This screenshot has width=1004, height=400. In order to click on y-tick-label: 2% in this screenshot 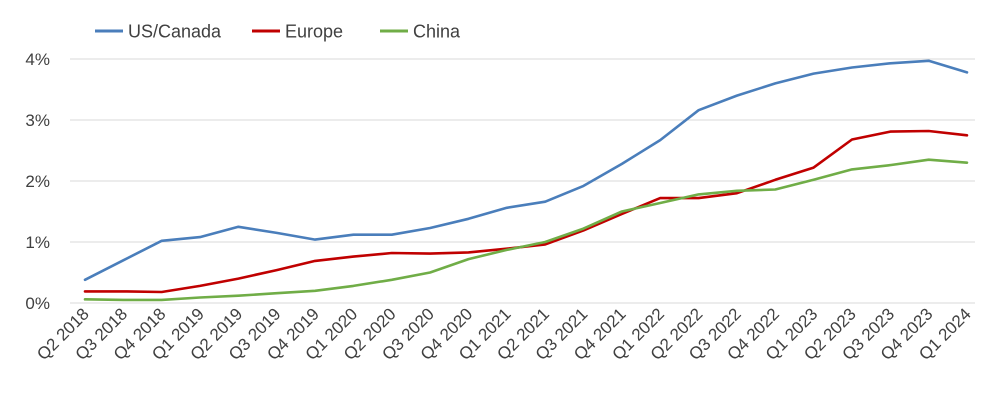, I will do `click(37, 181)`.